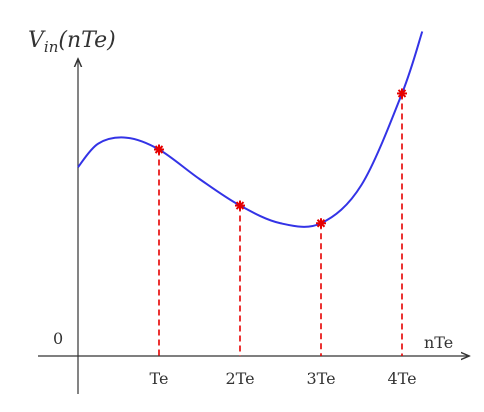 The height and width of the screenshot is (412, 484). What do you see at coordinates (401, 378) in the screenshot?
I see `tick-label-4te: 4Te` at bounding box center [401, 378].